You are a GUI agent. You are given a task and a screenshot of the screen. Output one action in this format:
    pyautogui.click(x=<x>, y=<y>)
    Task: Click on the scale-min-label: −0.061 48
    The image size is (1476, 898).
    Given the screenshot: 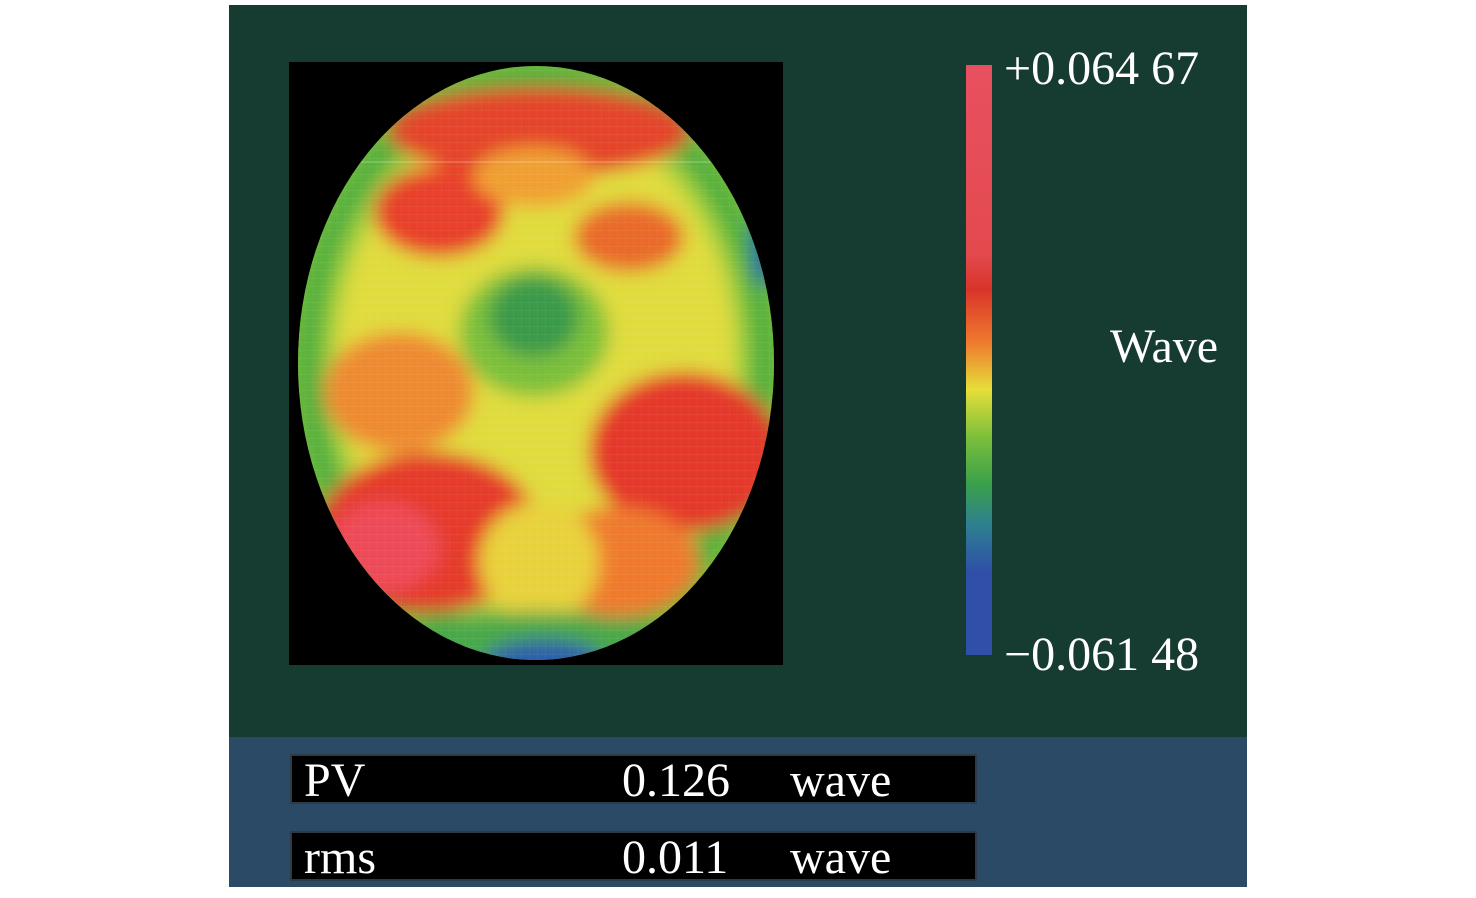 What is the action you would take?
    pyautogui.click(x=1102, y=654)
    